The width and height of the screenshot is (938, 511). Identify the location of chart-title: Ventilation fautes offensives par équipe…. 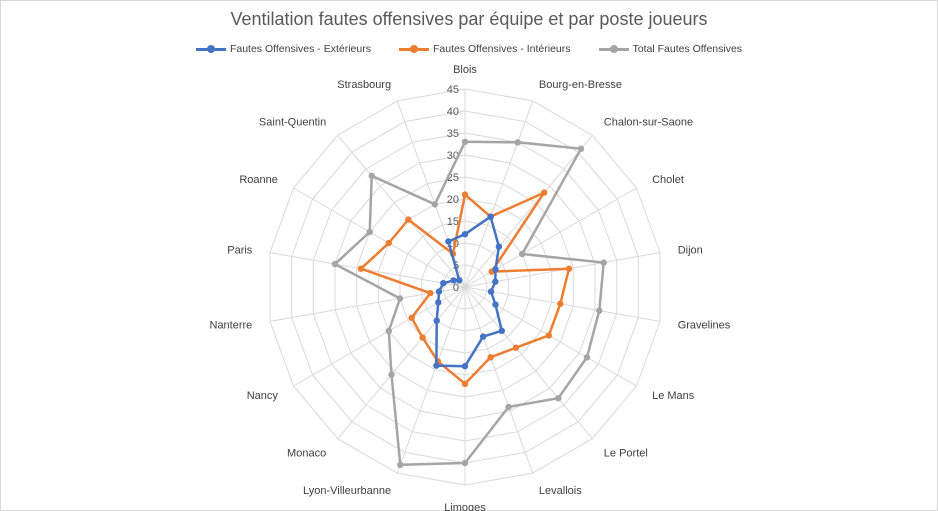
(469, 19).